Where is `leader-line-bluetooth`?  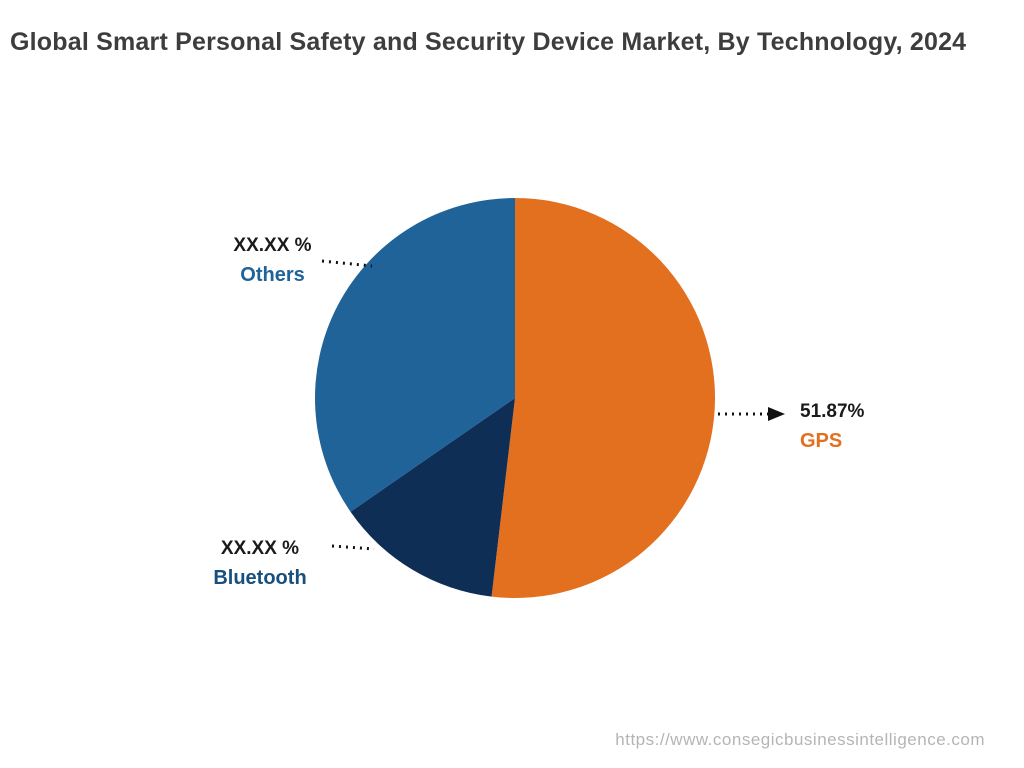 leader-line-bluetooth is located at coordinates (353, 547).